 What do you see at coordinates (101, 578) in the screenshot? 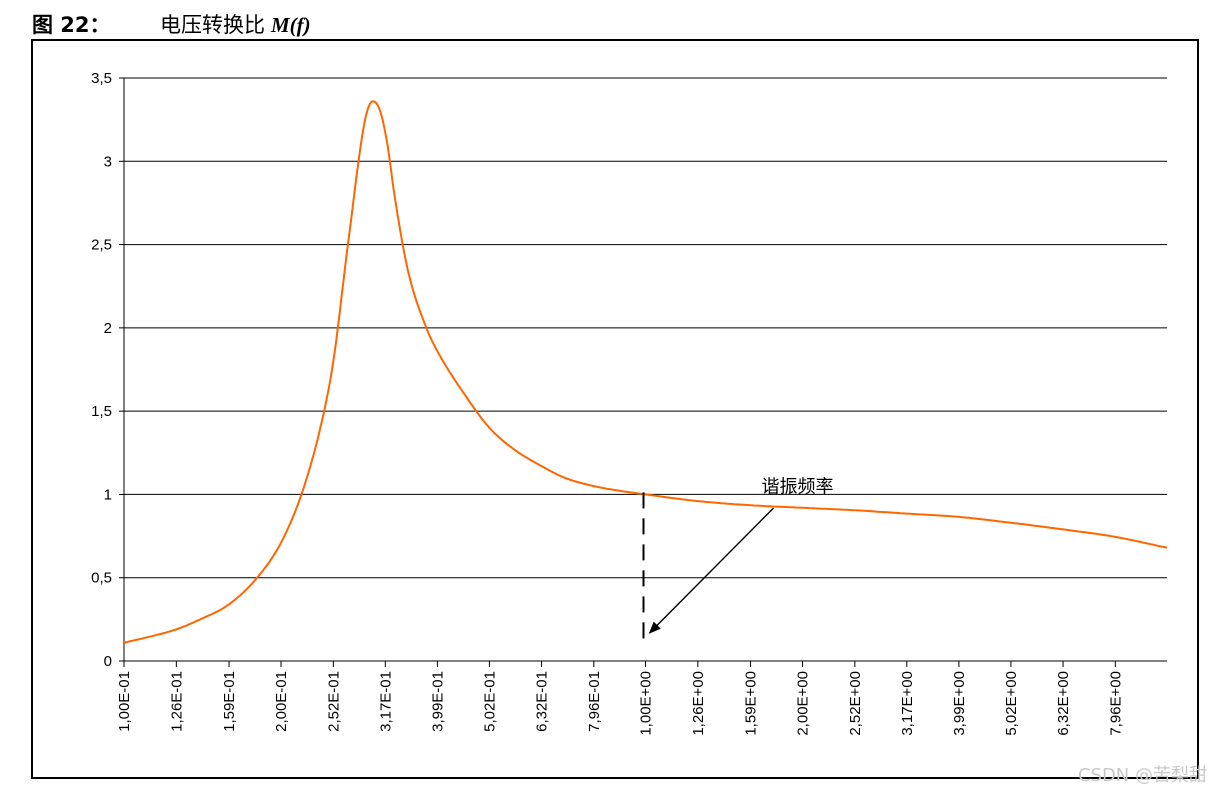
I see `y-tick-label: 0,5` at bounding box center [101, 578].